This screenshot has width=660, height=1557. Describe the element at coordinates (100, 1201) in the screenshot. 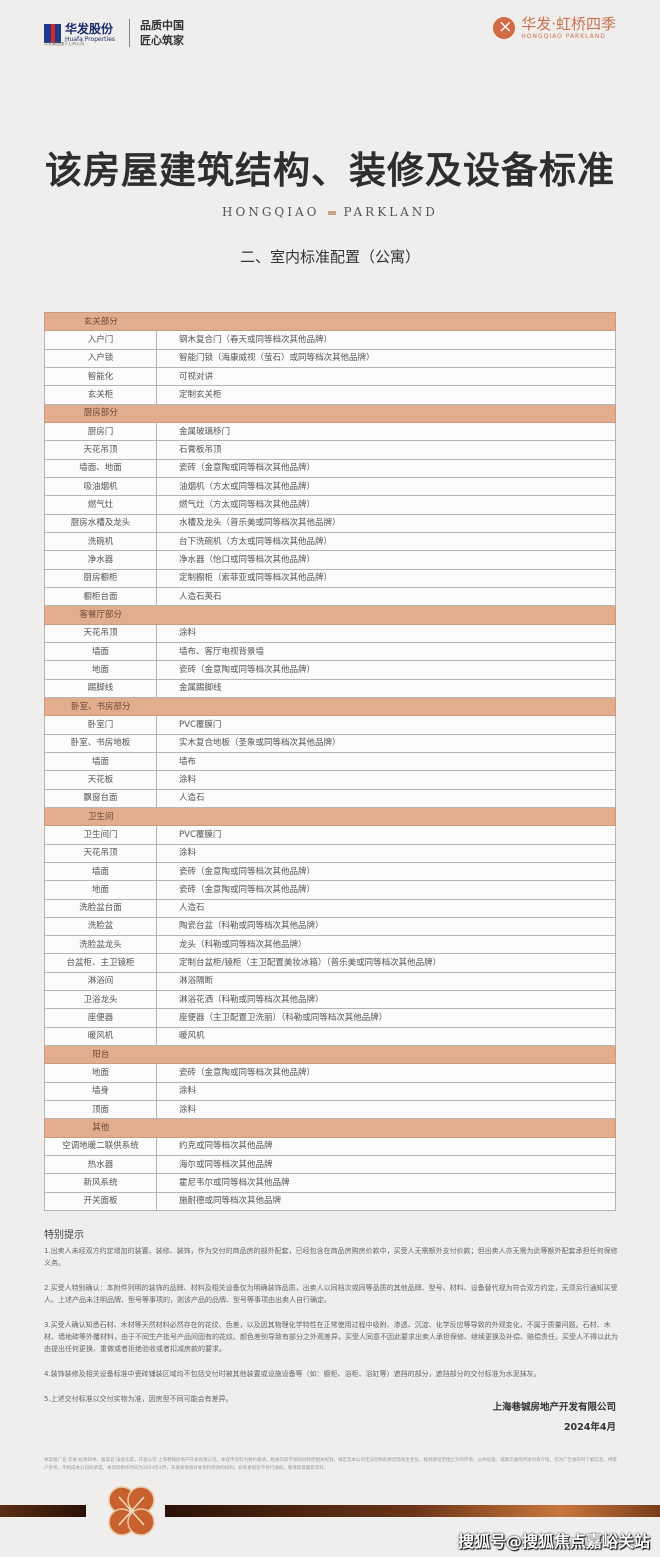

I see `item-name: 开关面板` at that location.